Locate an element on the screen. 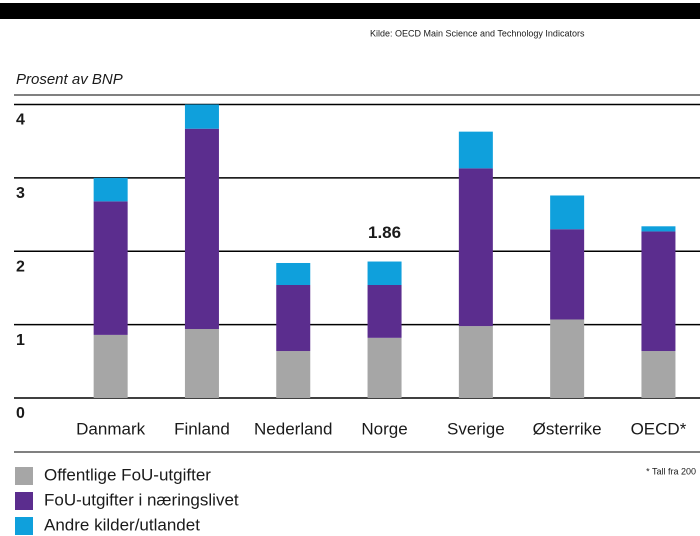 This screenshot has height=536, width=700. x-tick-label: Norge is located at coordinates (384, 428).